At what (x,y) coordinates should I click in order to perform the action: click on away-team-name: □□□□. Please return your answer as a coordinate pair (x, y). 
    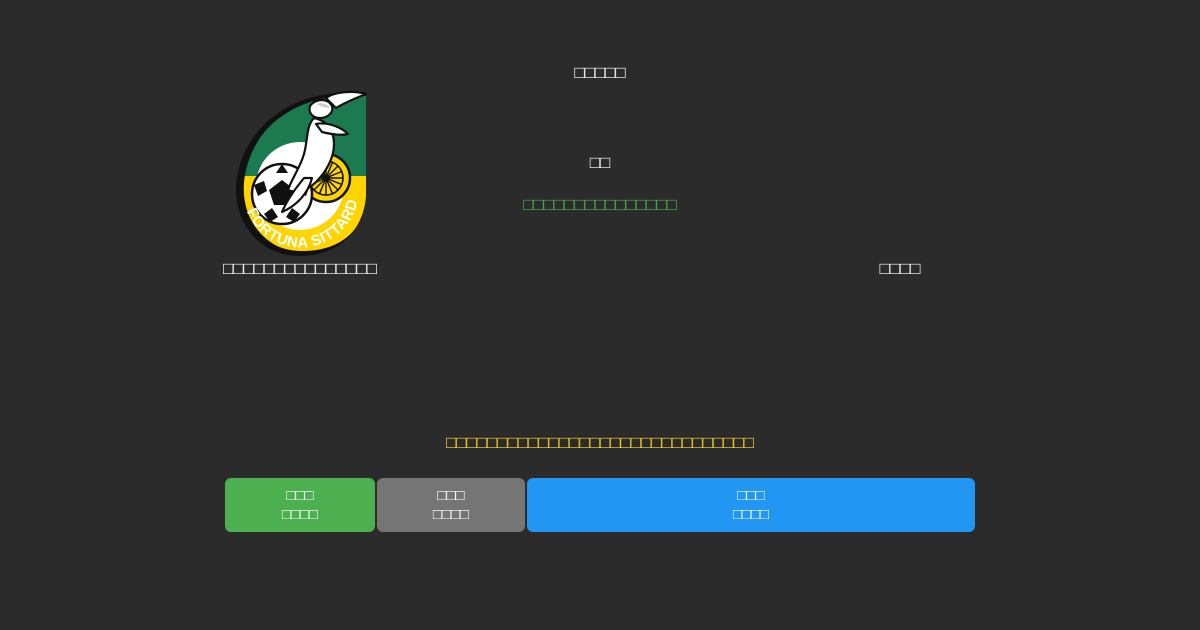
    Looking at the image, I should click on (900, 268).